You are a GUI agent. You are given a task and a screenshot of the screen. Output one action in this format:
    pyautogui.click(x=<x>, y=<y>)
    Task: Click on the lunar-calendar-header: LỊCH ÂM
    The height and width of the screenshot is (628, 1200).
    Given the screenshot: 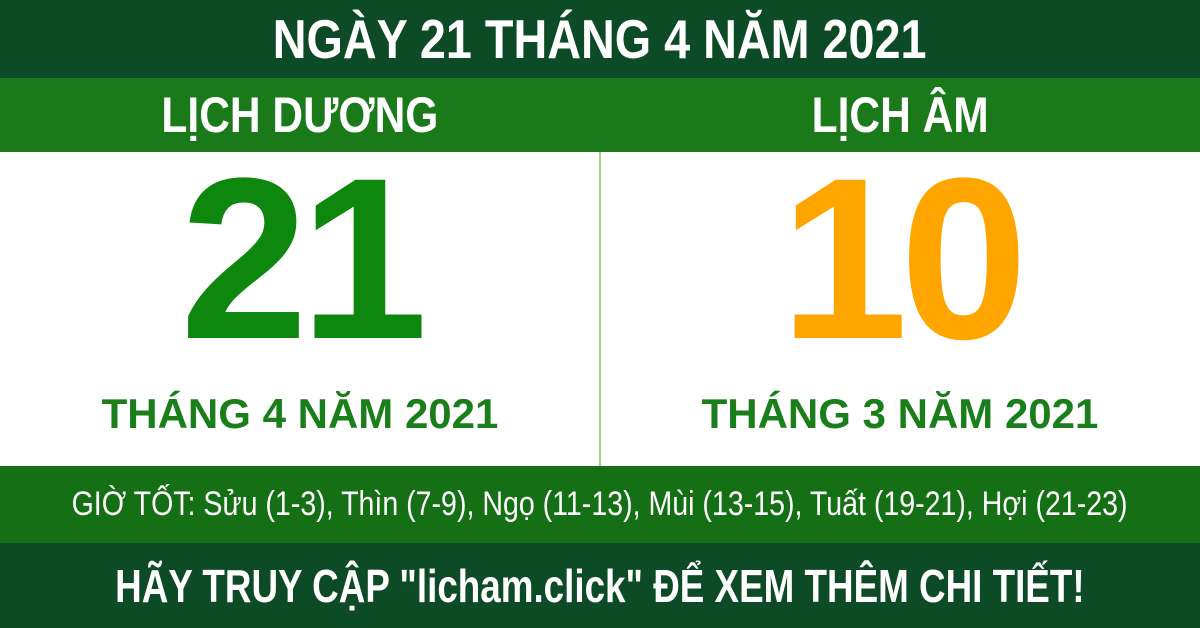 What is the action you would take?
    pyautogui.click(x=900, y=115)
    